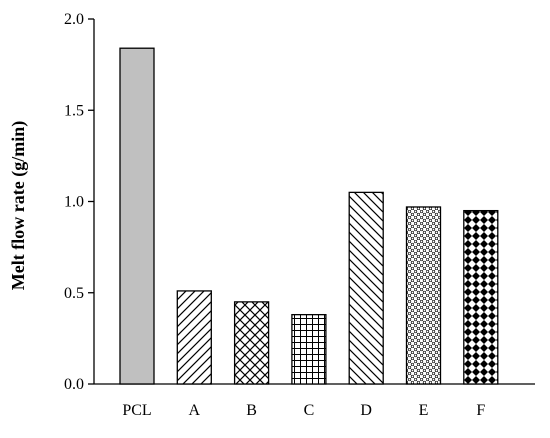 The width and height of the screenshot is (550, 438). What do you see at coordinates (194, 337) in the screenshot?
I see `bar-a` at bounding box center [194, 337].